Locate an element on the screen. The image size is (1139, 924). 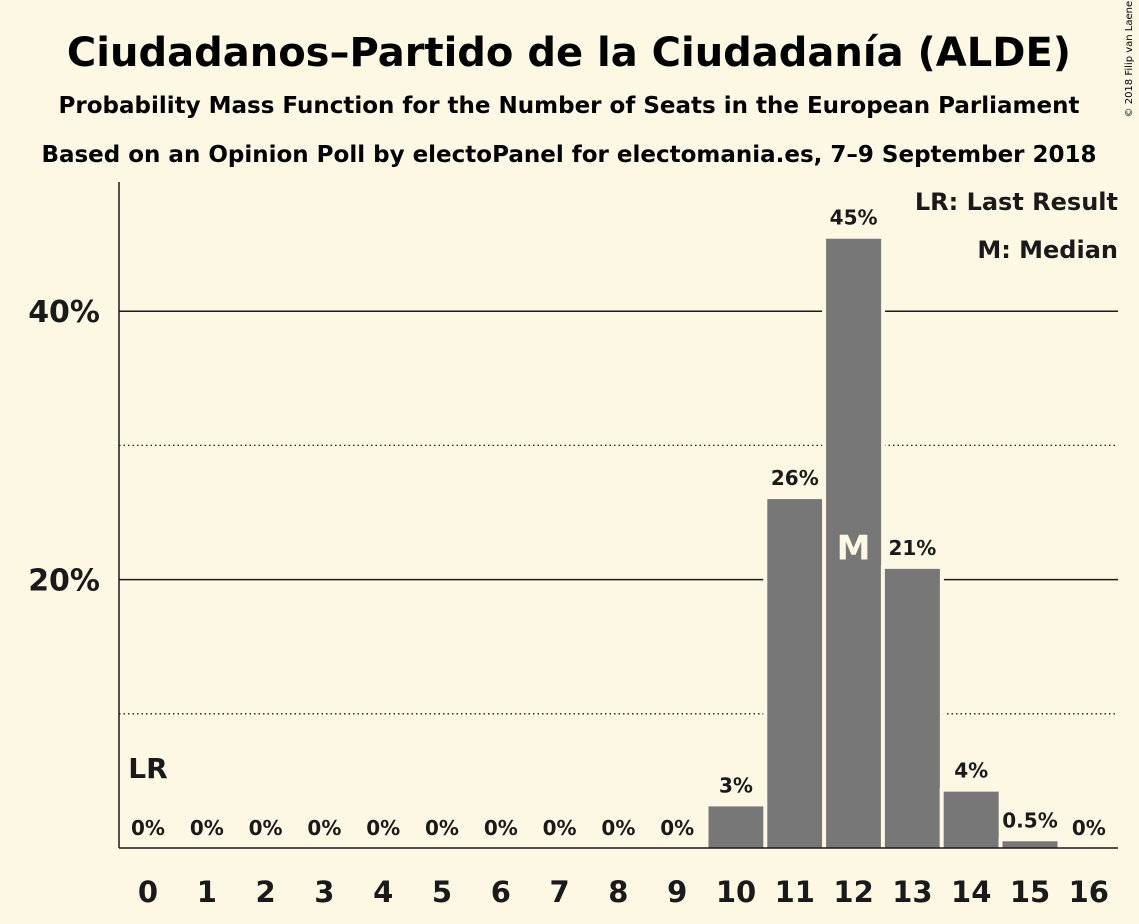
copyright-notice: © 2018 Filip van Laenen is located at coordinates (1129, 58).